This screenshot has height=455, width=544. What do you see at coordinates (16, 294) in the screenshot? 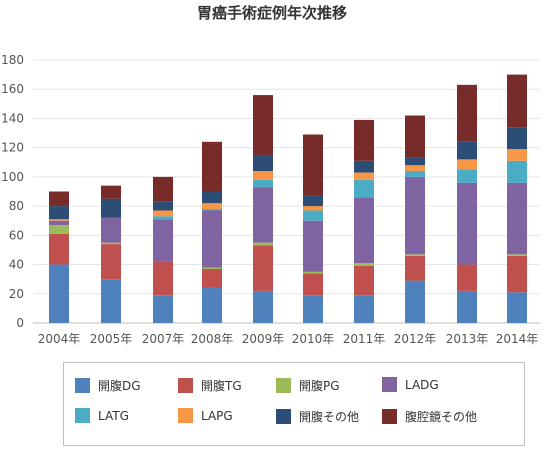
I see `y-tick-label: 20` at bounding box center [16, 294].